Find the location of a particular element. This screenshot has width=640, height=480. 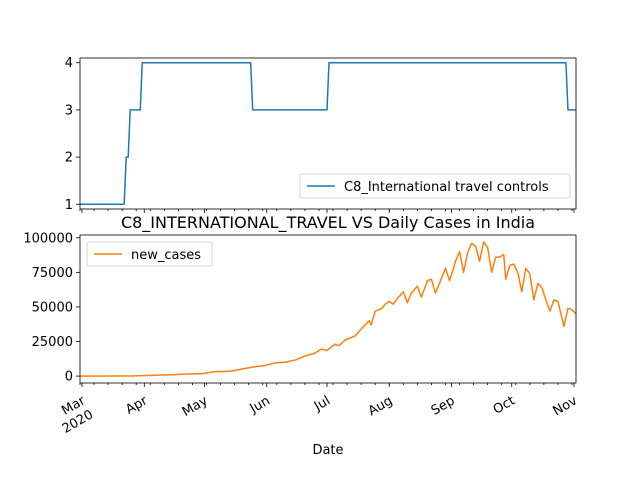

bottom-y-tick-label: 100000 is located at coordinates (48, 238).